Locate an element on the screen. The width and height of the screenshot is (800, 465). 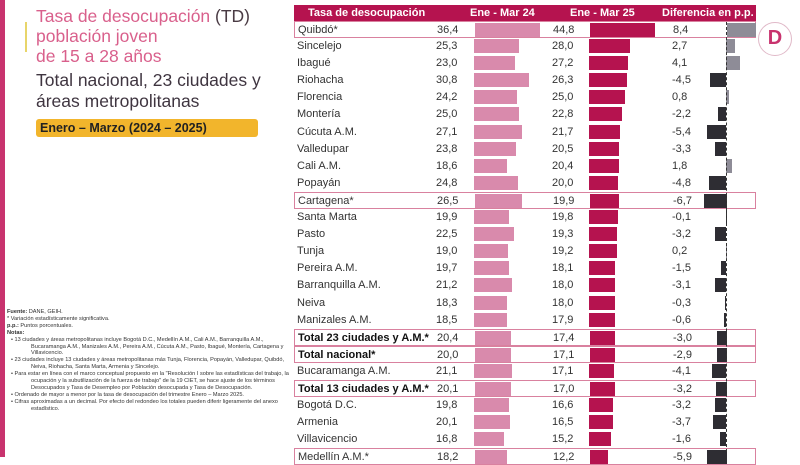
side-stripe is located at coordinates (2, 228).